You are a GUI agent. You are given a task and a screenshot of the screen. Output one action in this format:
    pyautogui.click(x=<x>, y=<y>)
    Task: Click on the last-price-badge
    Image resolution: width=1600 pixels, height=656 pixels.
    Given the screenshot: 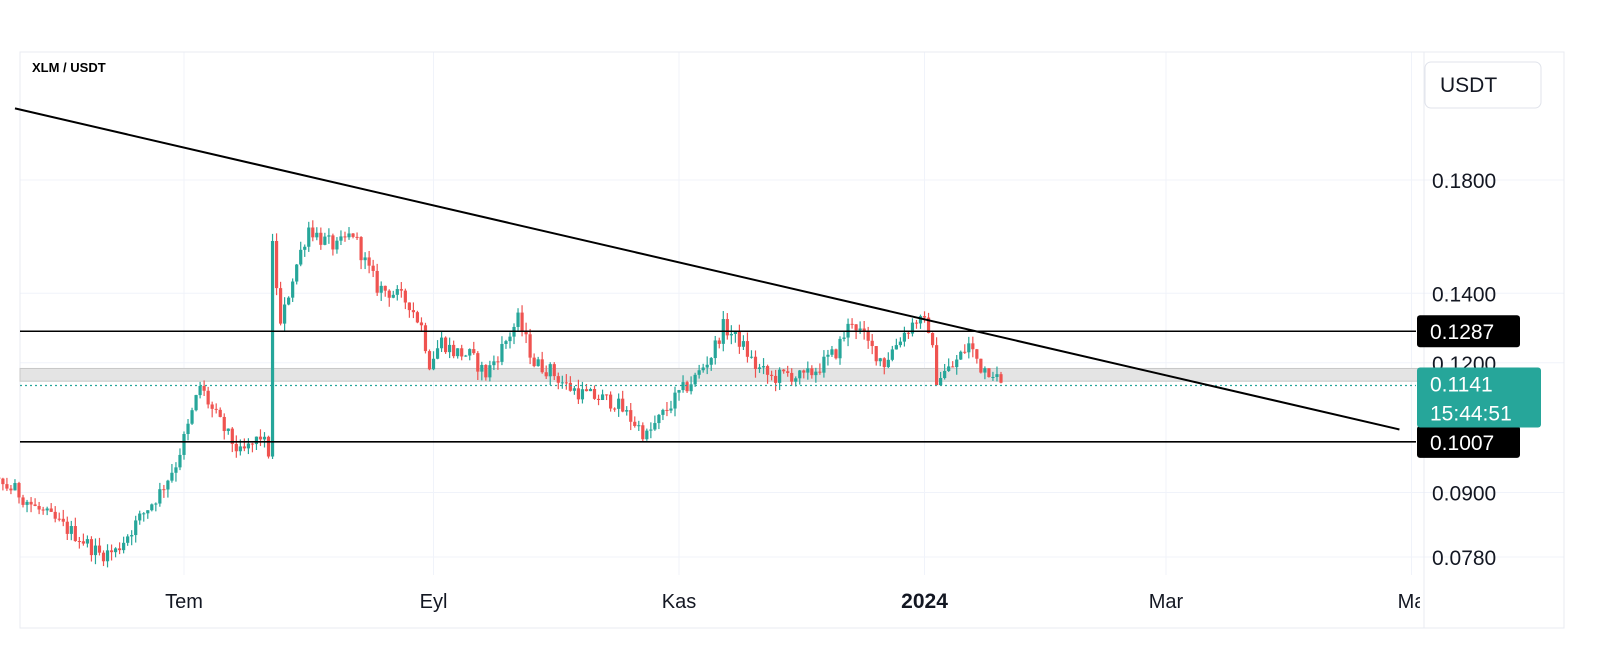 What is the action you would take?
    pyautogui.click(x=1479, y=397)
    